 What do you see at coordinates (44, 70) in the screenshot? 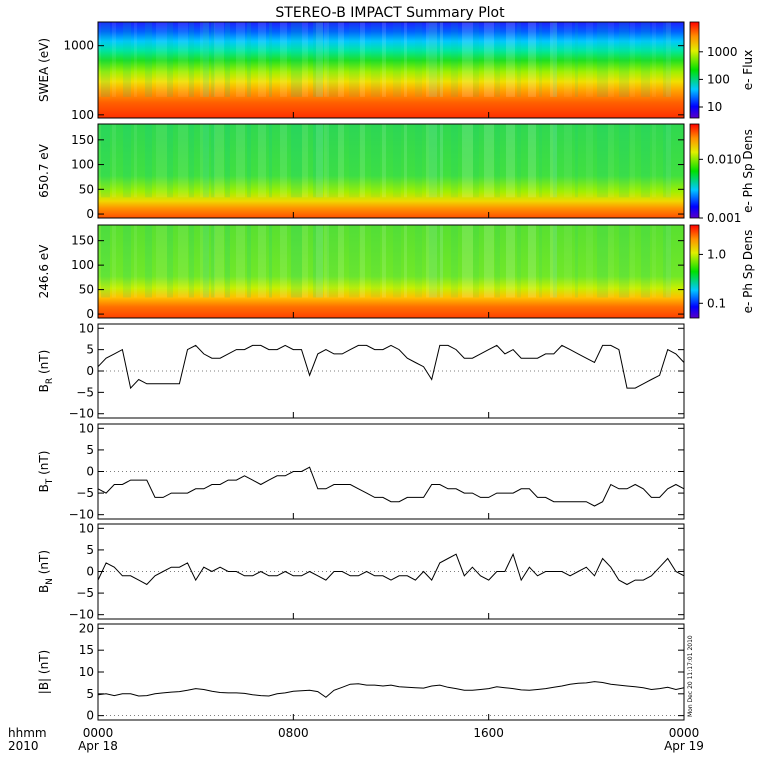
I see `y-axis-label: SWEA (eV)` at bounding box center [44, 70].